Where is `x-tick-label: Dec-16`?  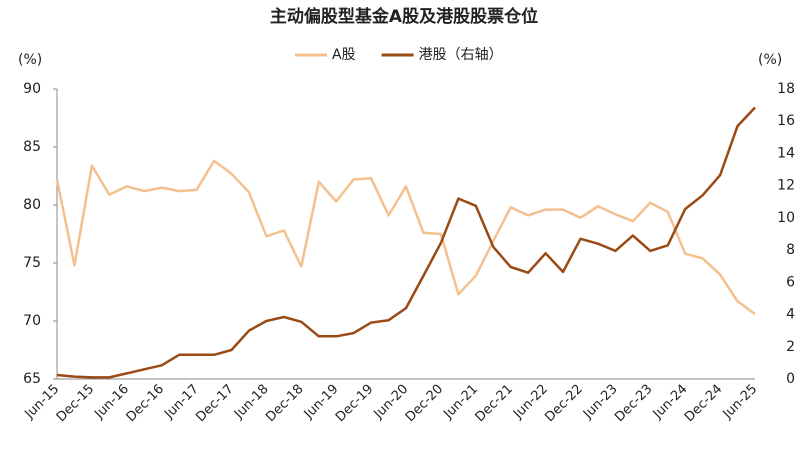
x-tick-label: Dec-16 is located at coordinates (145, 403).